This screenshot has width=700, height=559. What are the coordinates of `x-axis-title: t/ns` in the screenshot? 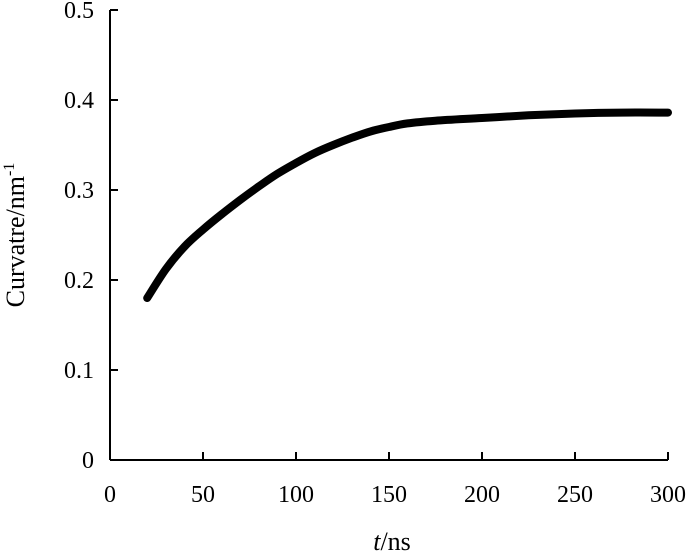 It's located at (392, 541).